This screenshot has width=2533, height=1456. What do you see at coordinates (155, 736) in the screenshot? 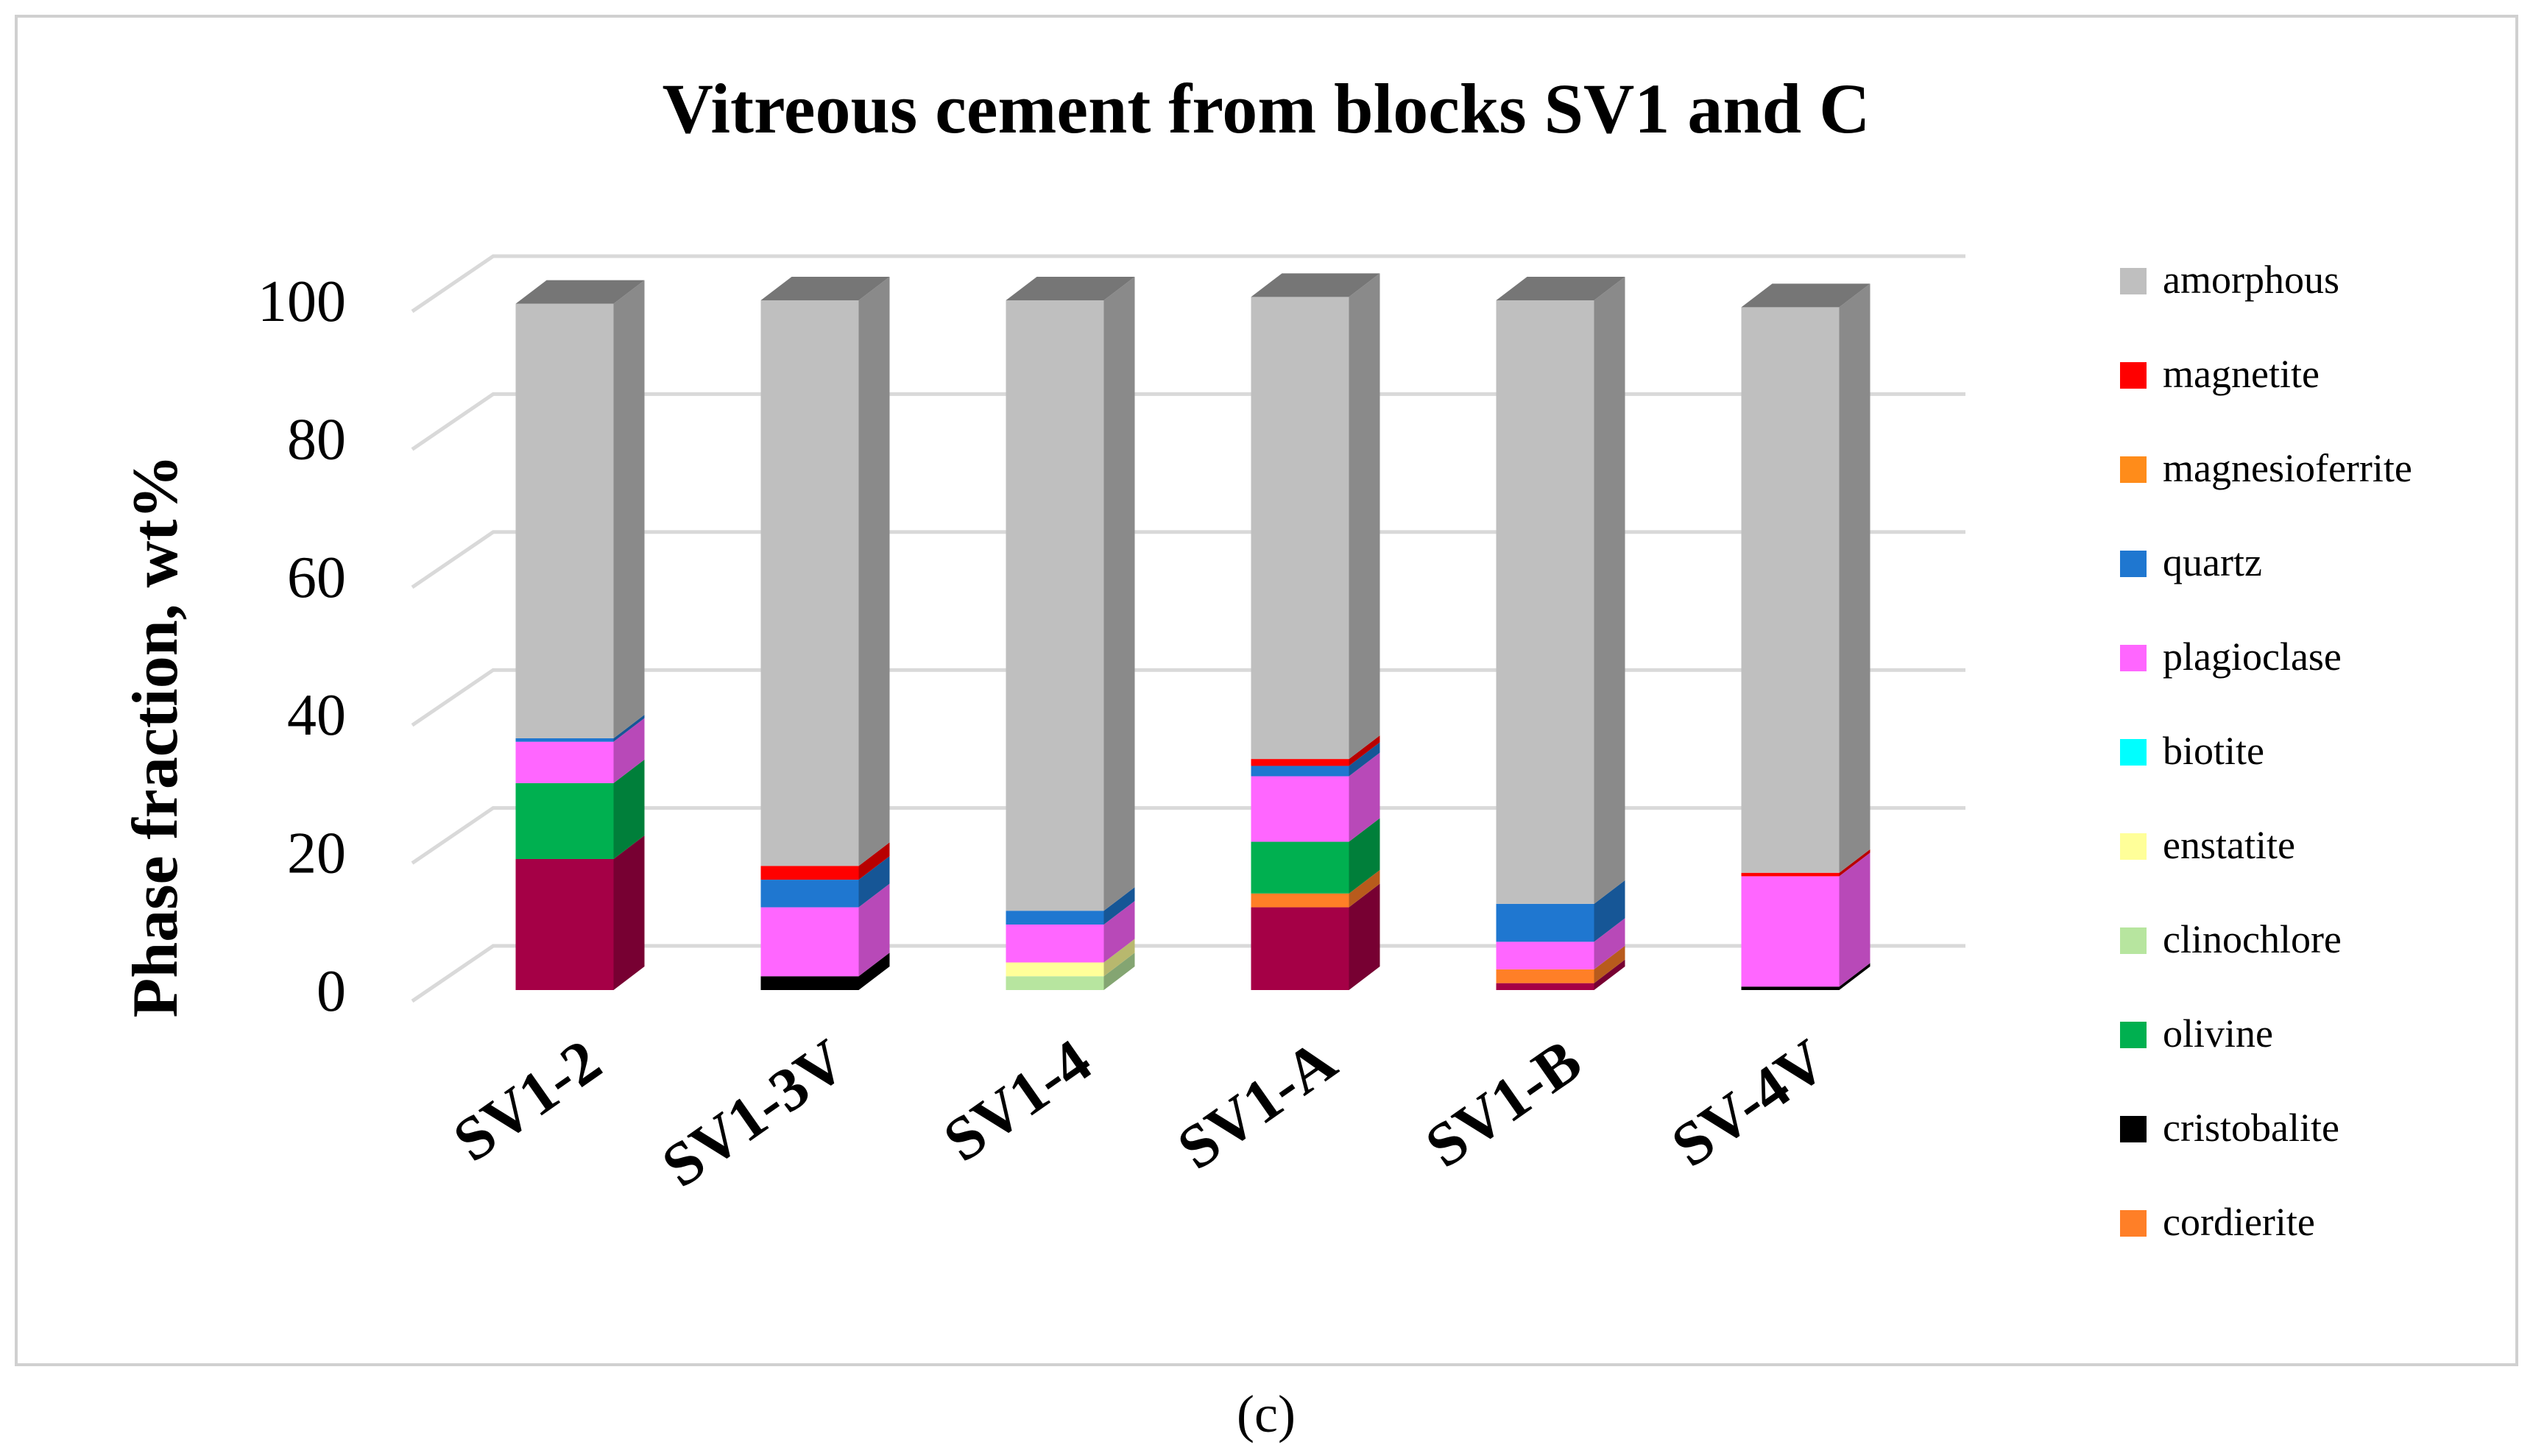
I see `y-axis-label: Phase fraction, wt%` at bounding box center [155, 736].